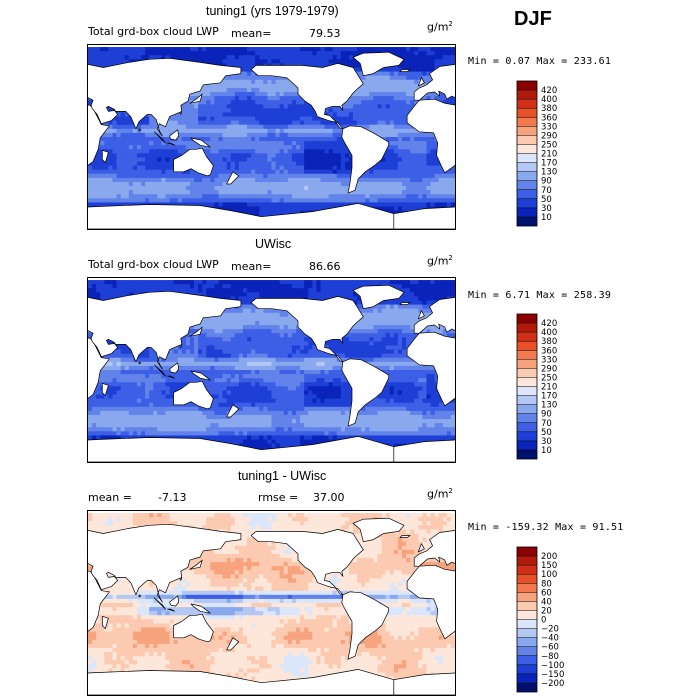 The width and height of the screenshot is (700, 700). What do you see at coordinates (546, 611) in the screenshot?
I see `colorbar-tick-label: 20` at bounding box center [546, 611].